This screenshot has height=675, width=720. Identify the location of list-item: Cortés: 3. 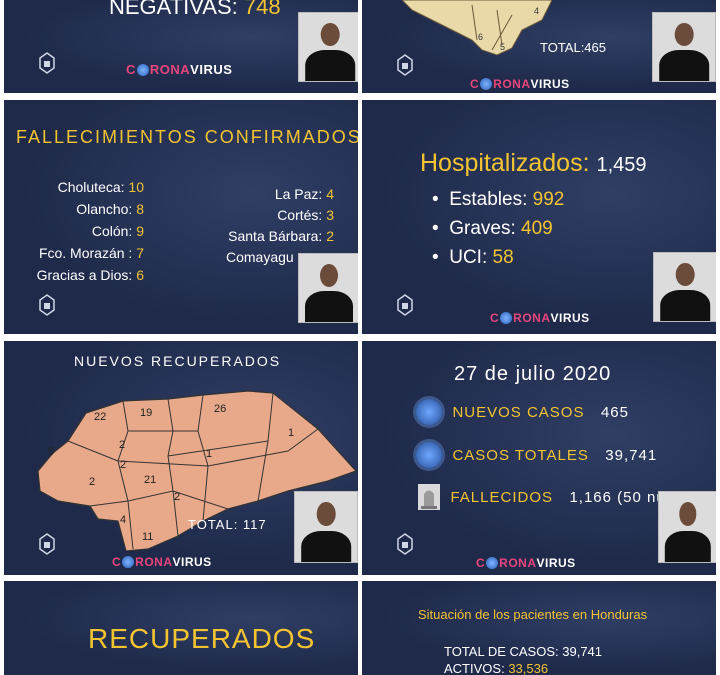
(271, 215).